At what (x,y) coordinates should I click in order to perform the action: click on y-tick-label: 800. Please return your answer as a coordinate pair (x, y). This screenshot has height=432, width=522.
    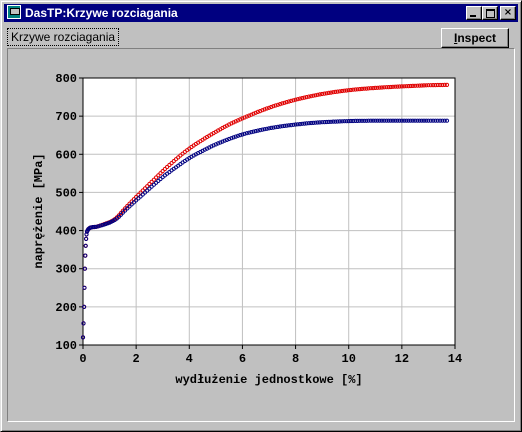
    Looking at the image, I should click on (66, 79).